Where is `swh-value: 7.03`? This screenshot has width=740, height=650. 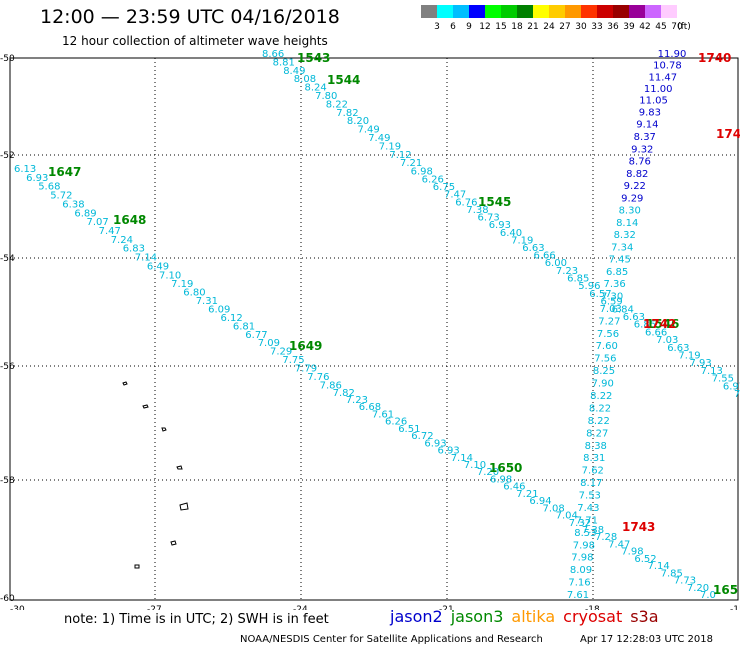 swh-value: 7.03 is located at coordinates (611, 309).